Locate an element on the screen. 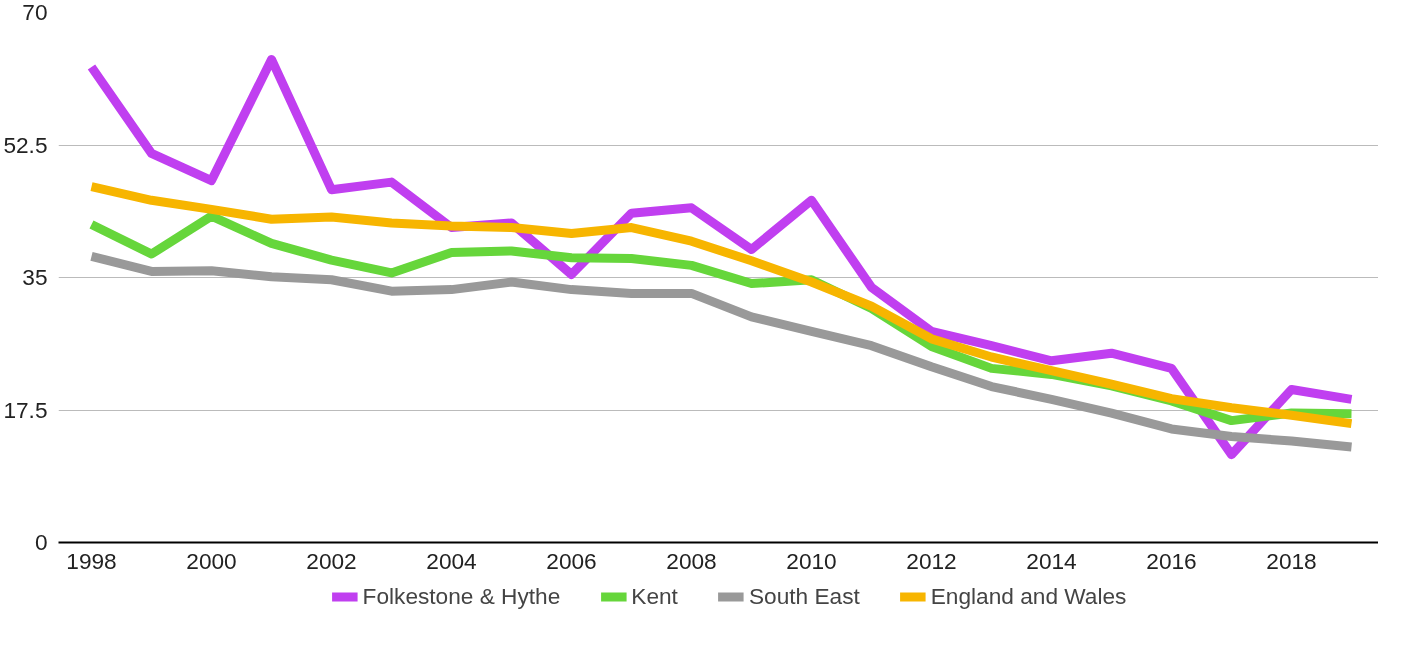 Image resolution: width=1427 pixels, height=659 pixels. y-tick-label: 0 is located at coordinates (41, 542).